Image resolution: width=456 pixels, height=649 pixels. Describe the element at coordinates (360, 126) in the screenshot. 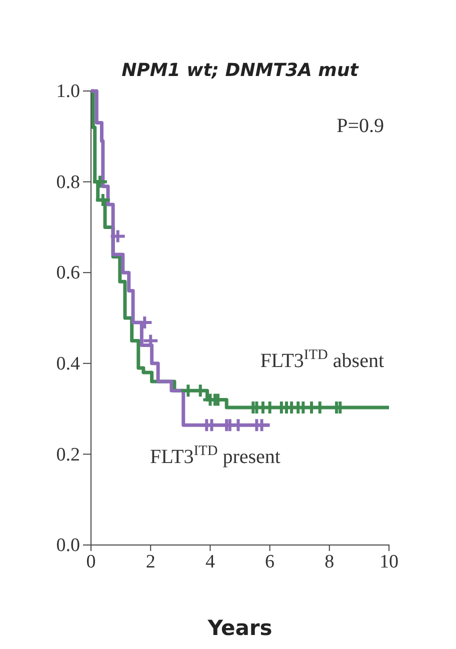

I see `annotation: P=0.9` at that location.